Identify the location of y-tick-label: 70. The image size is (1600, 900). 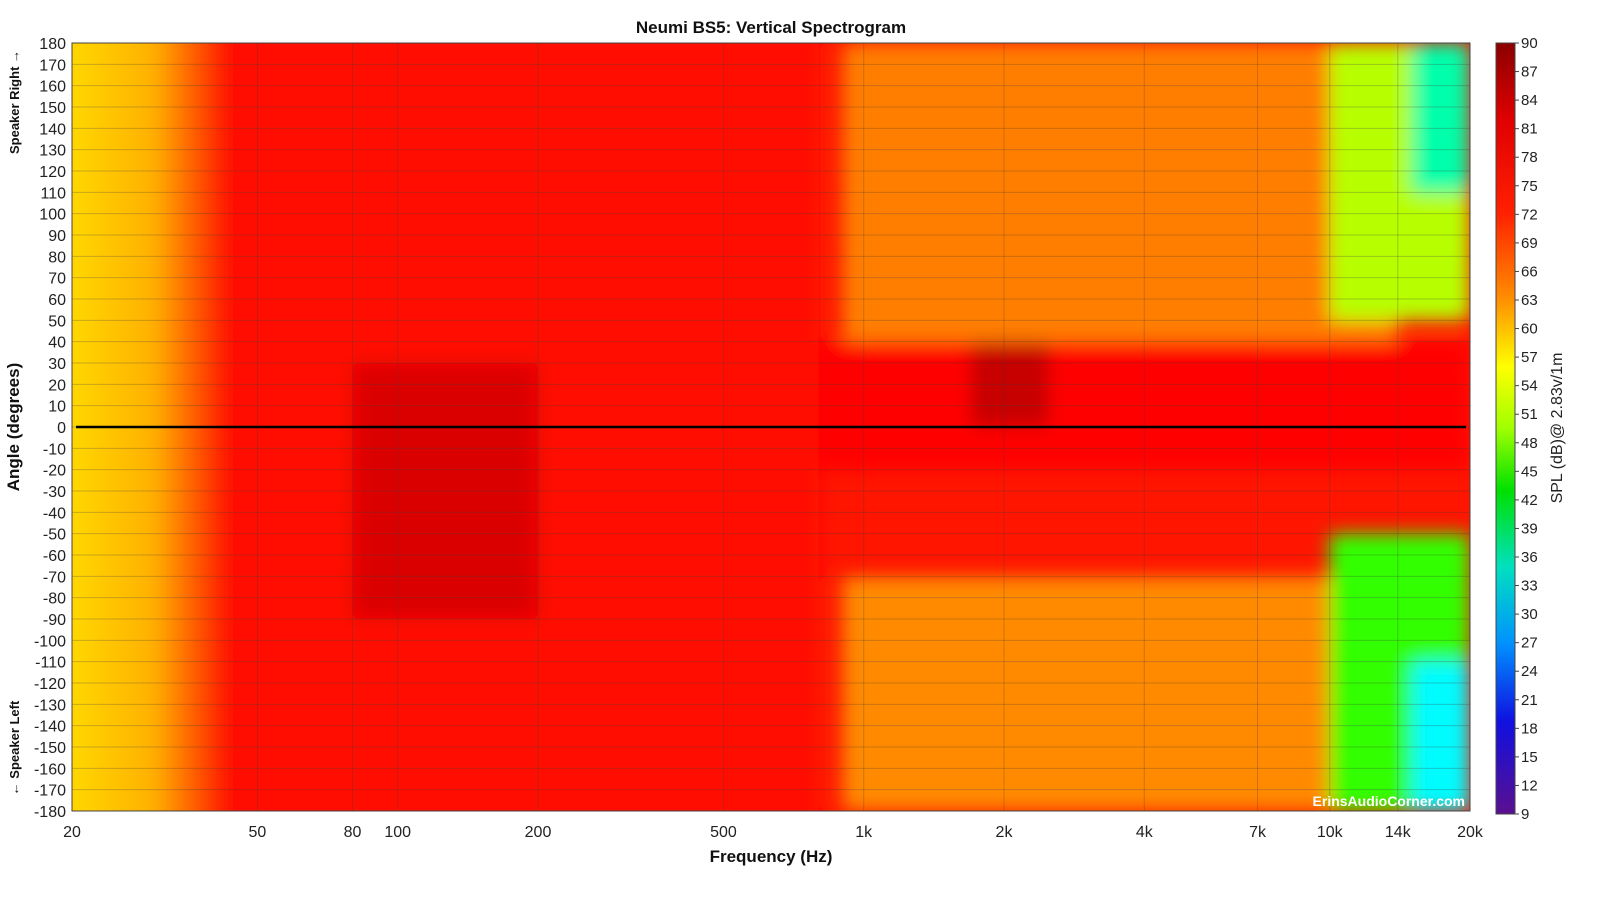
(57, 279).